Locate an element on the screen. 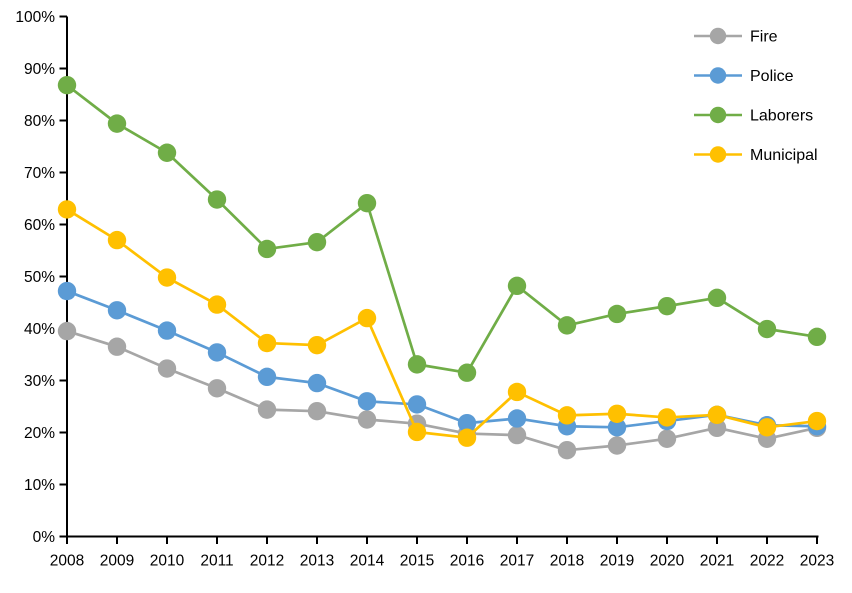  x-axis-tick-label: 2008 is located at coordinates (67, 561).